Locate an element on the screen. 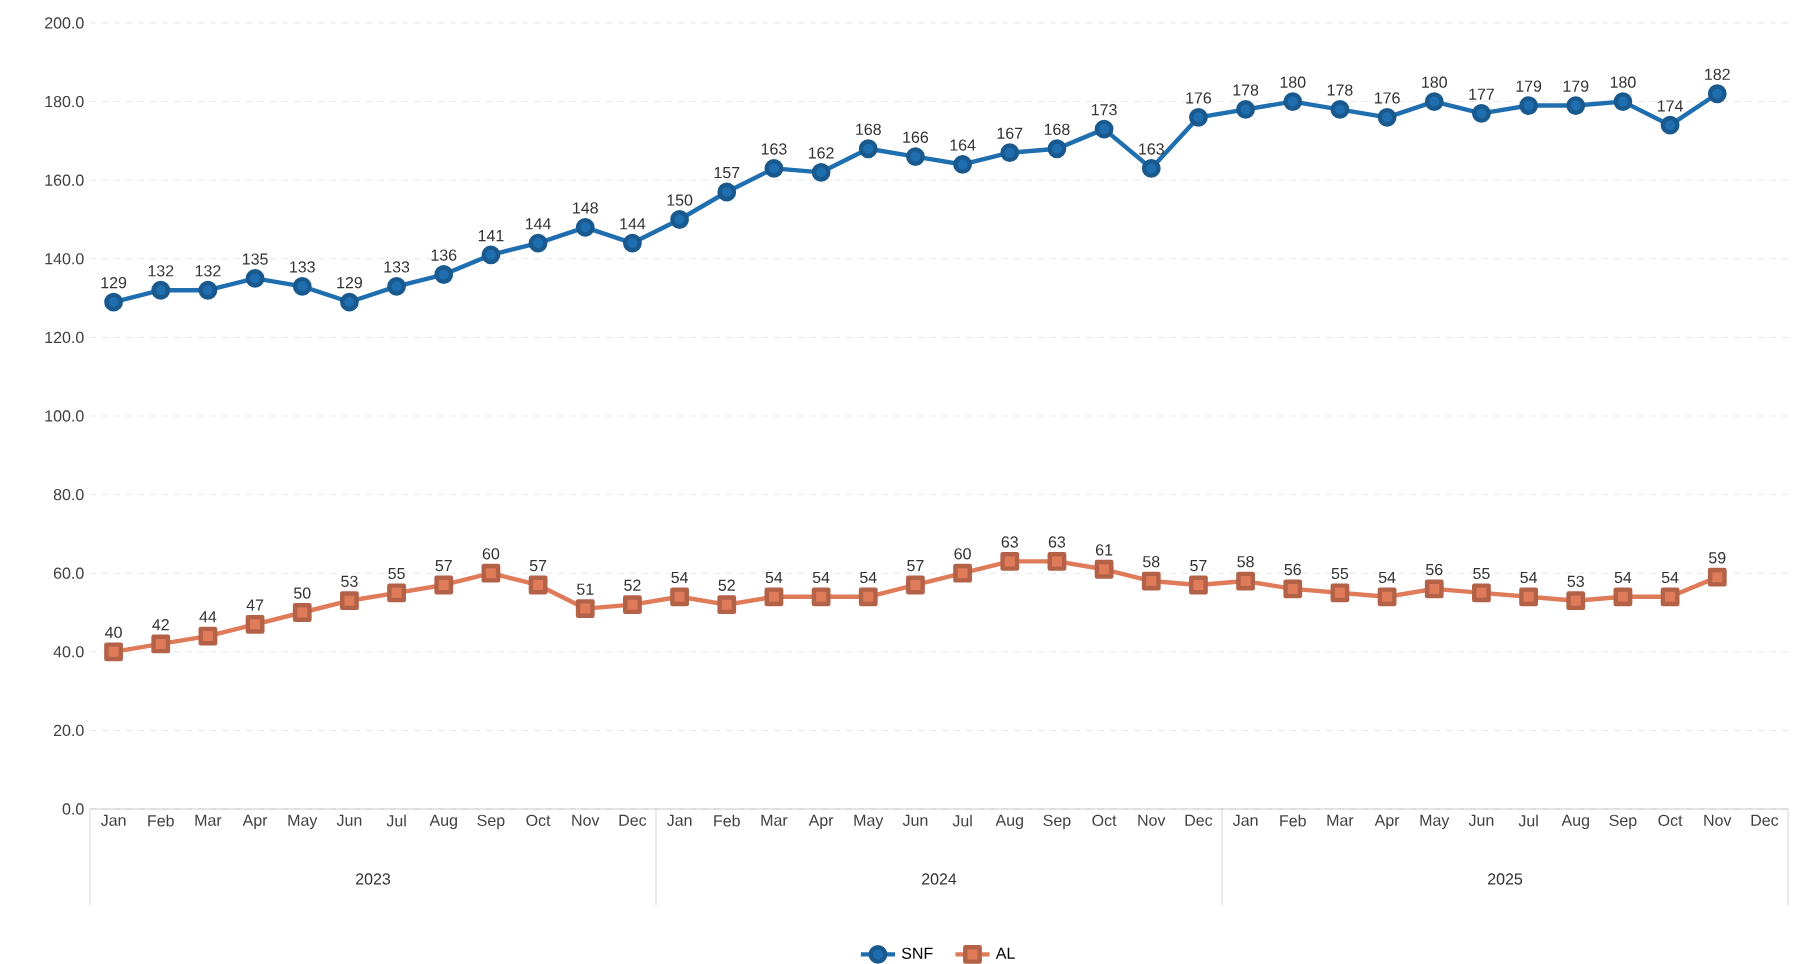  data-label: 51 is located at coordinates (585, 589).